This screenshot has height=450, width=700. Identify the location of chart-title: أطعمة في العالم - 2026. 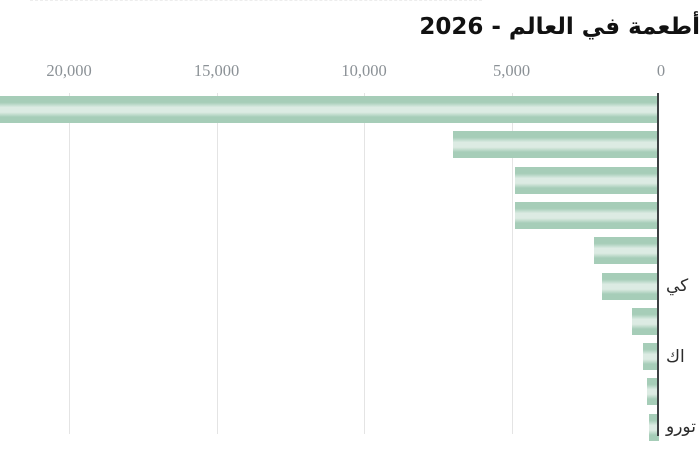
(559, 27).